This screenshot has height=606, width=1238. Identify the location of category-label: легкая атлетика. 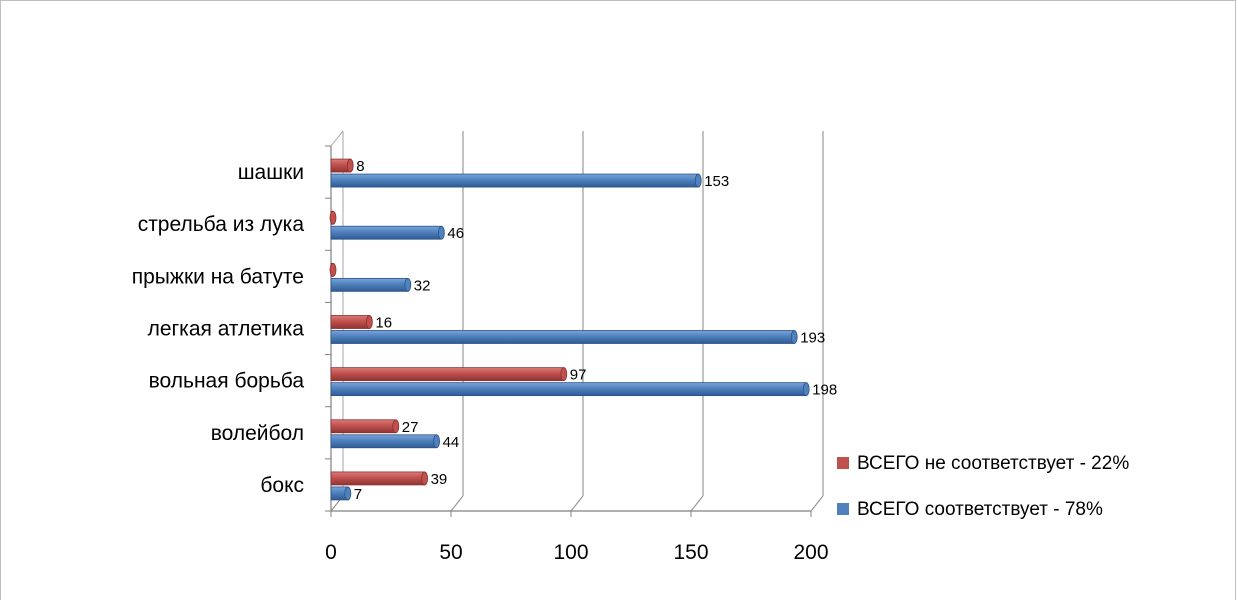
(226, 329).